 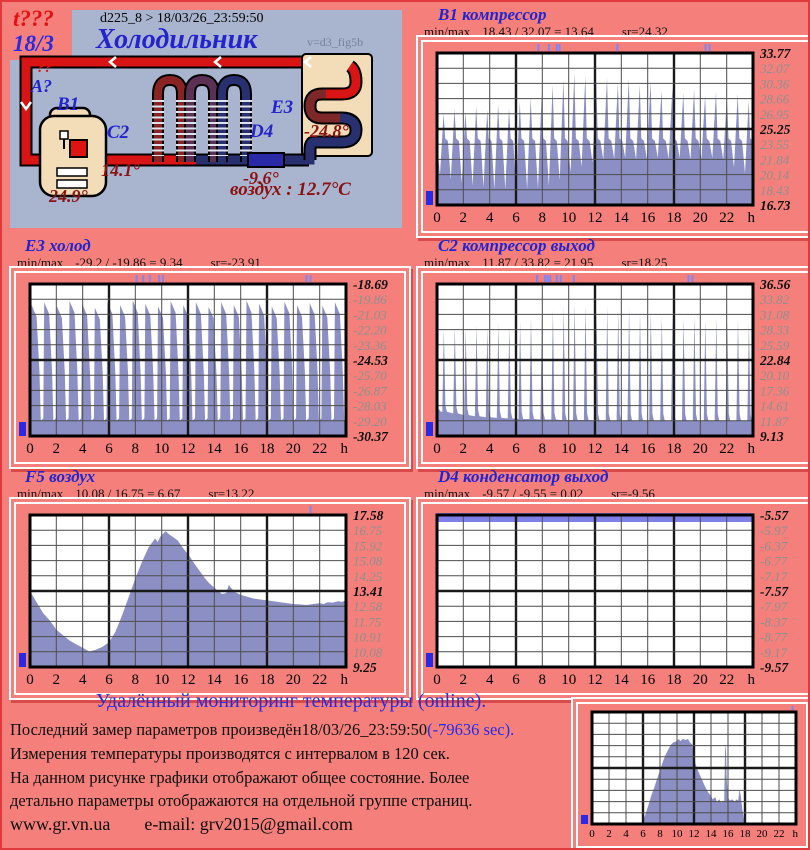 I want to click on y-axis-label: 11.75, so click(x=367, y=621).